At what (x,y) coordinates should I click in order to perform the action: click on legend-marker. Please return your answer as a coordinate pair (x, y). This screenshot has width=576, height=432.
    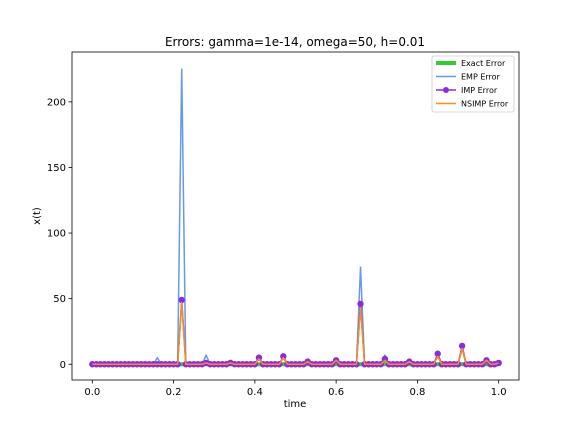
    Looking at the image, I should click on (446, 90).